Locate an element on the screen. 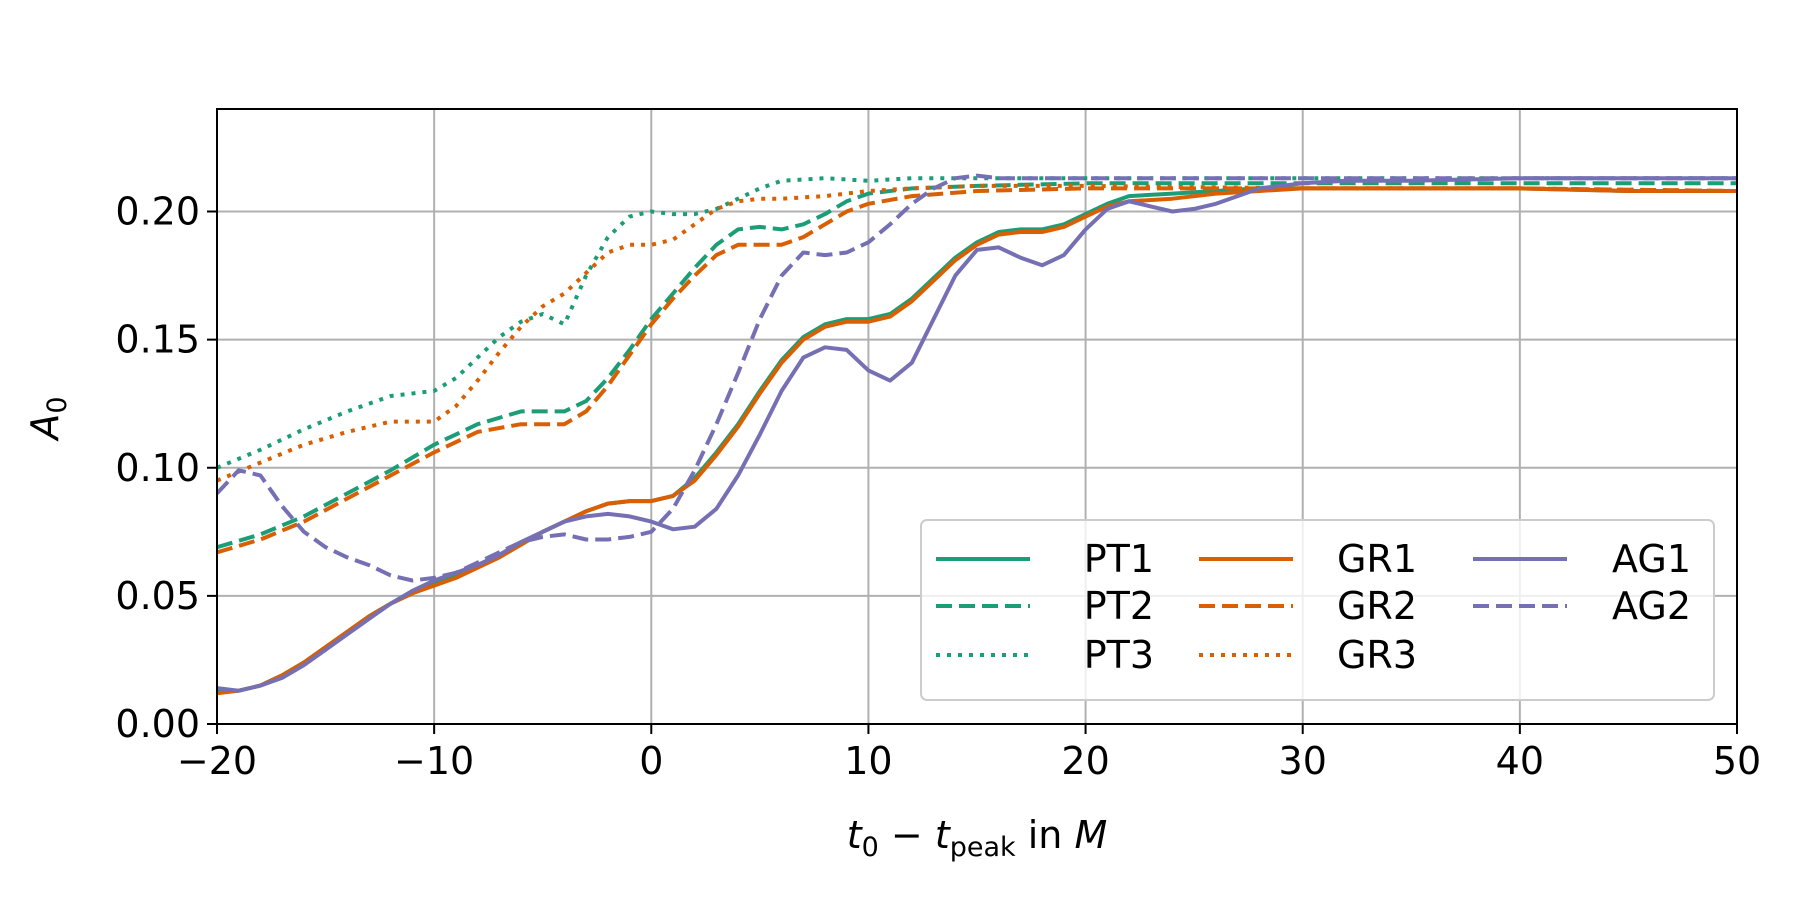  legend-label: PT1 is located at coordinates (1119, 559).